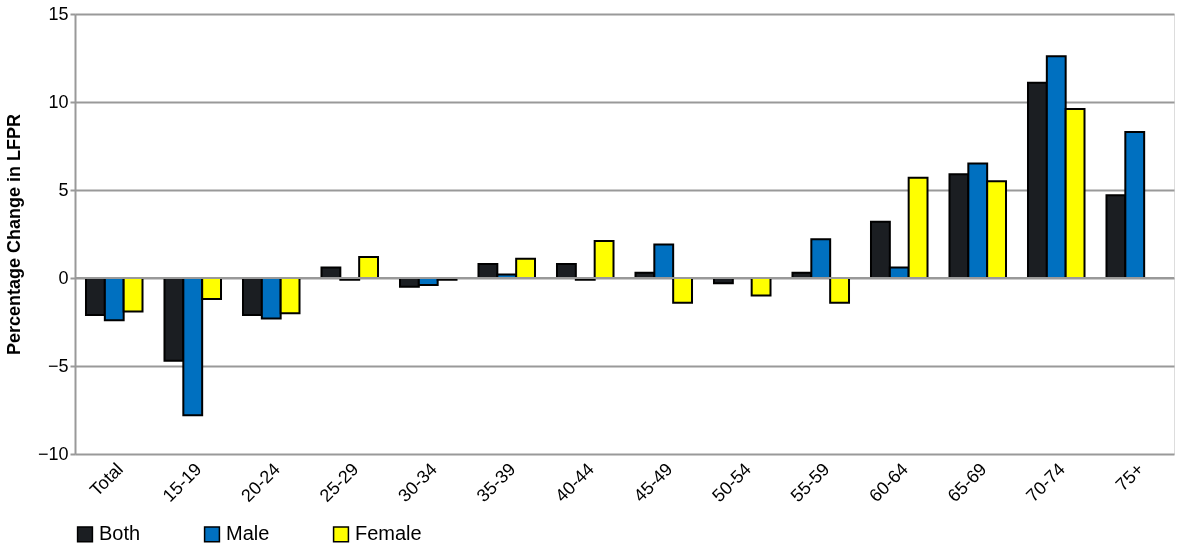 This screenshot has width=1190, height=558. I want to click on legend-label: Male, so click(248, 533).